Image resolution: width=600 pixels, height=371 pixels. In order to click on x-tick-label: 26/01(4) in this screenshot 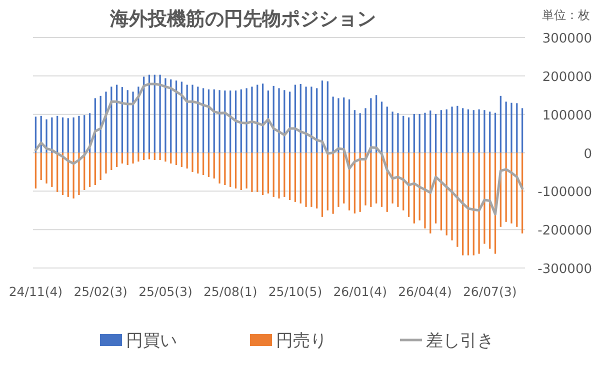, I will do `click(360, 291)`.